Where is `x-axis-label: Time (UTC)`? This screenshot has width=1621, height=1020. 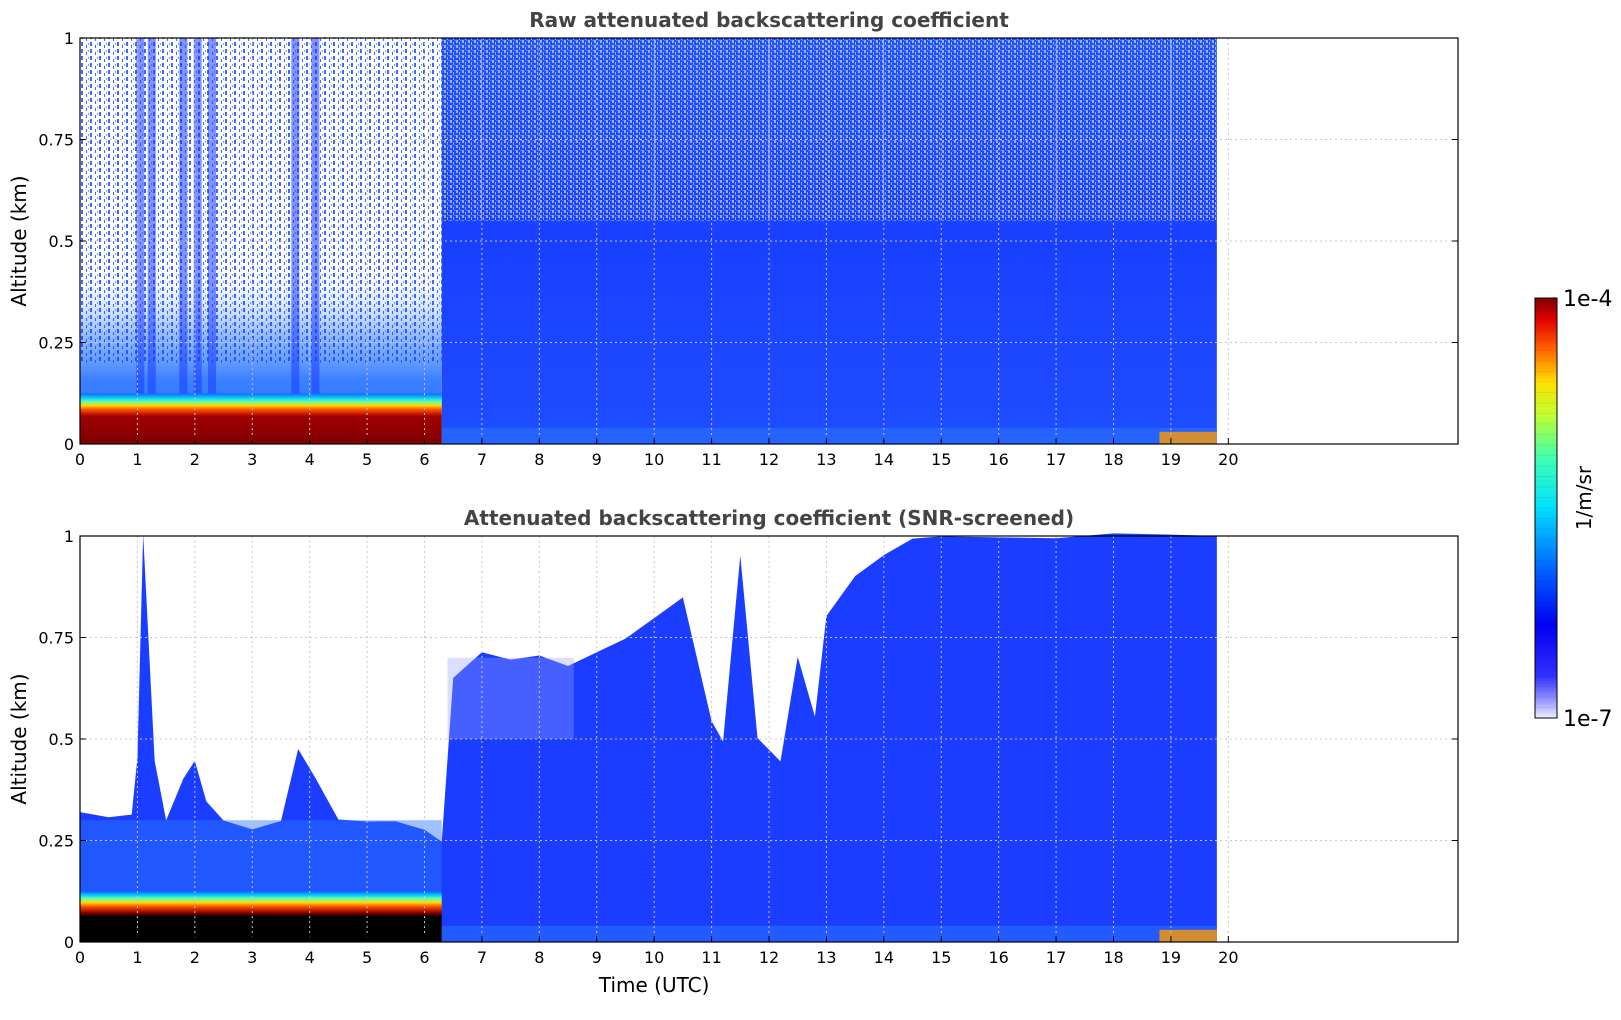 x-axis-label: Time (UTC) is located at coordinates (654, 985).